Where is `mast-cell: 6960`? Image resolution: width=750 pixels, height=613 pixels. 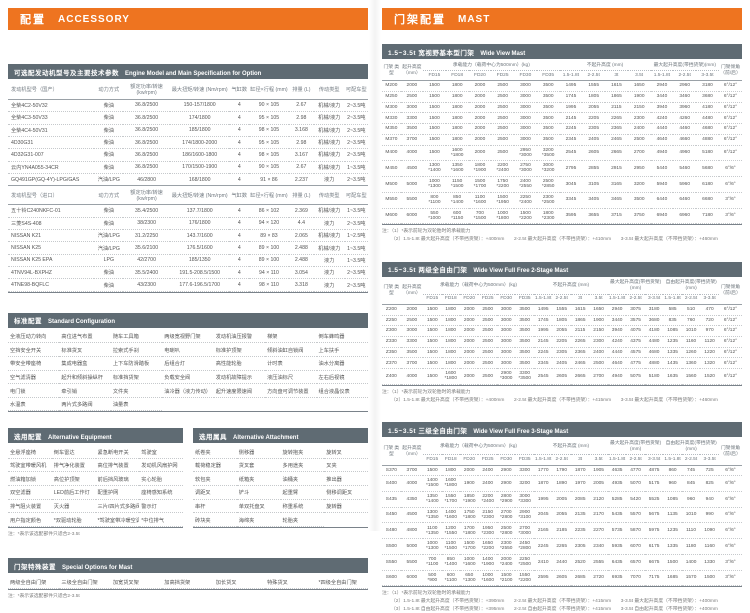 mast-cell: 6960 is located at coordinates (685, 216).